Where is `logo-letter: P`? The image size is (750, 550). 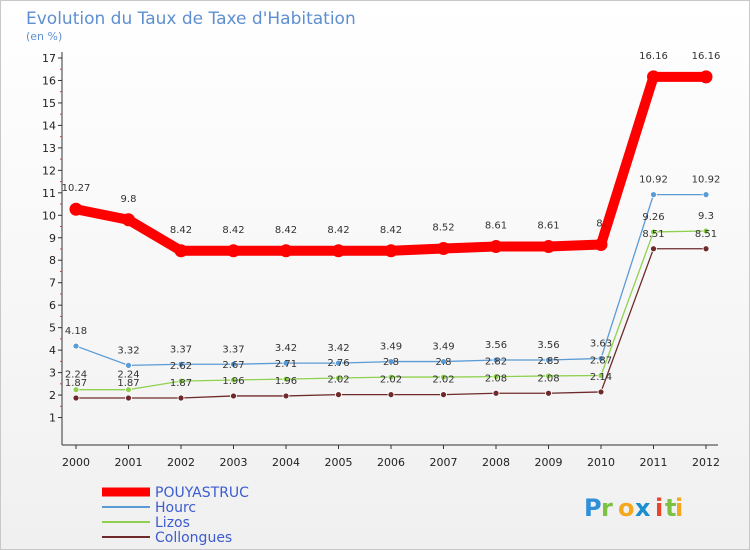 logo-letter: P is located at coordinates (593, 508).